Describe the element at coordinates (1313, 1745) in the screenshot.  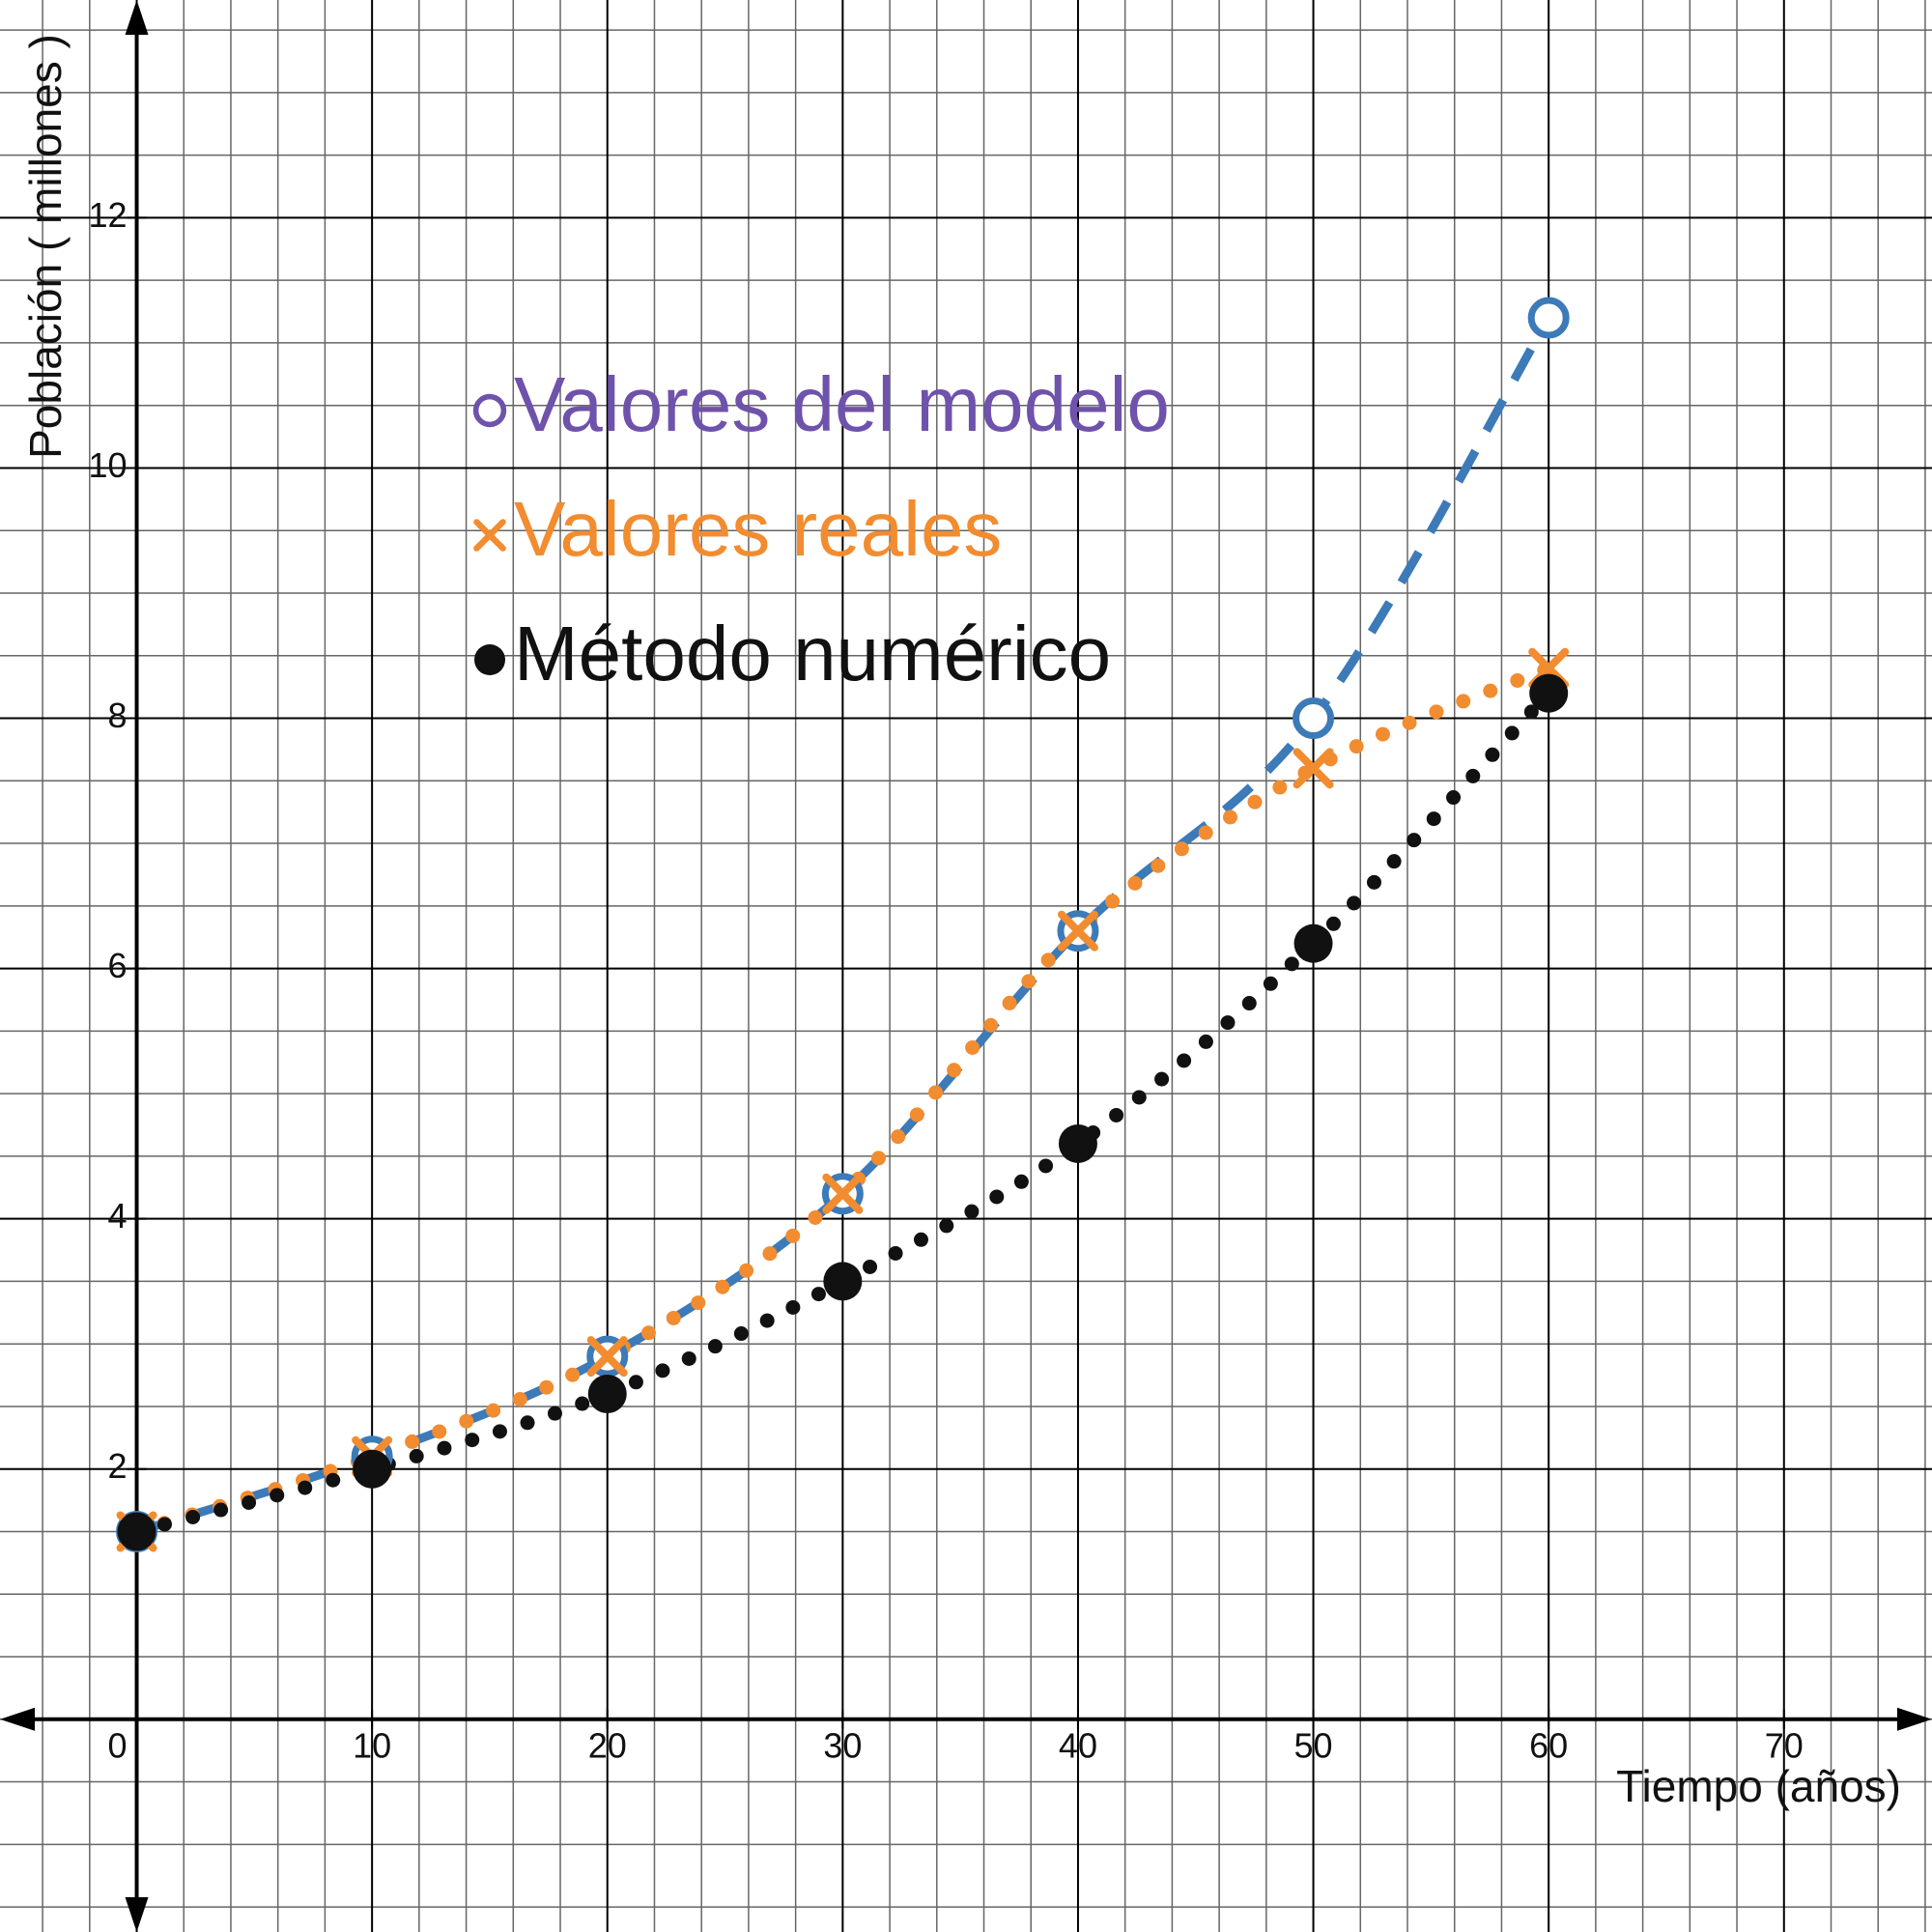
I see `x-tick-label: 50` at that location.